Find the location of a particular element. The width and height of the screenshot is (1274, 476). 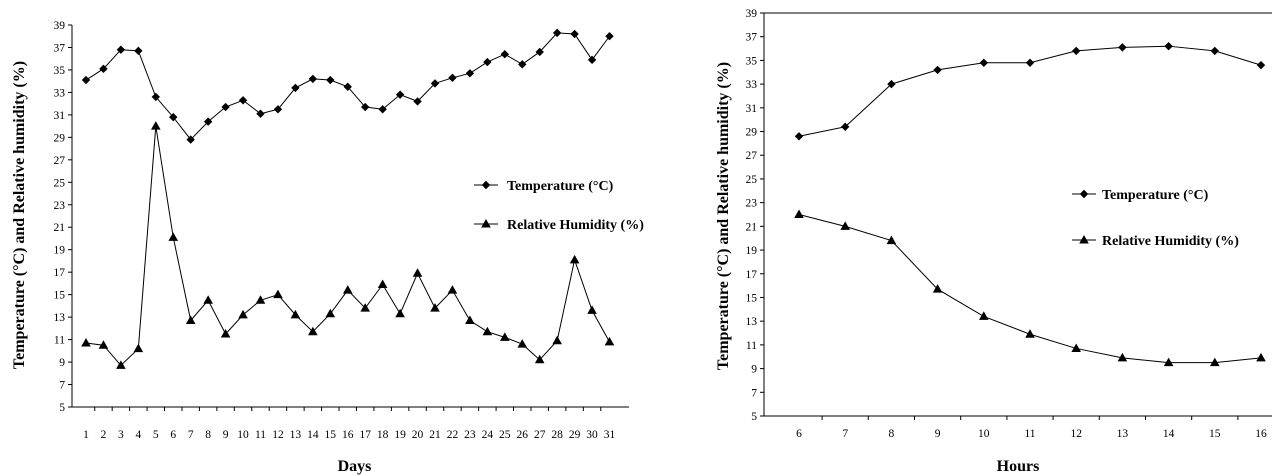

y-tick-label: 9 is located at coordinates (754, 370).